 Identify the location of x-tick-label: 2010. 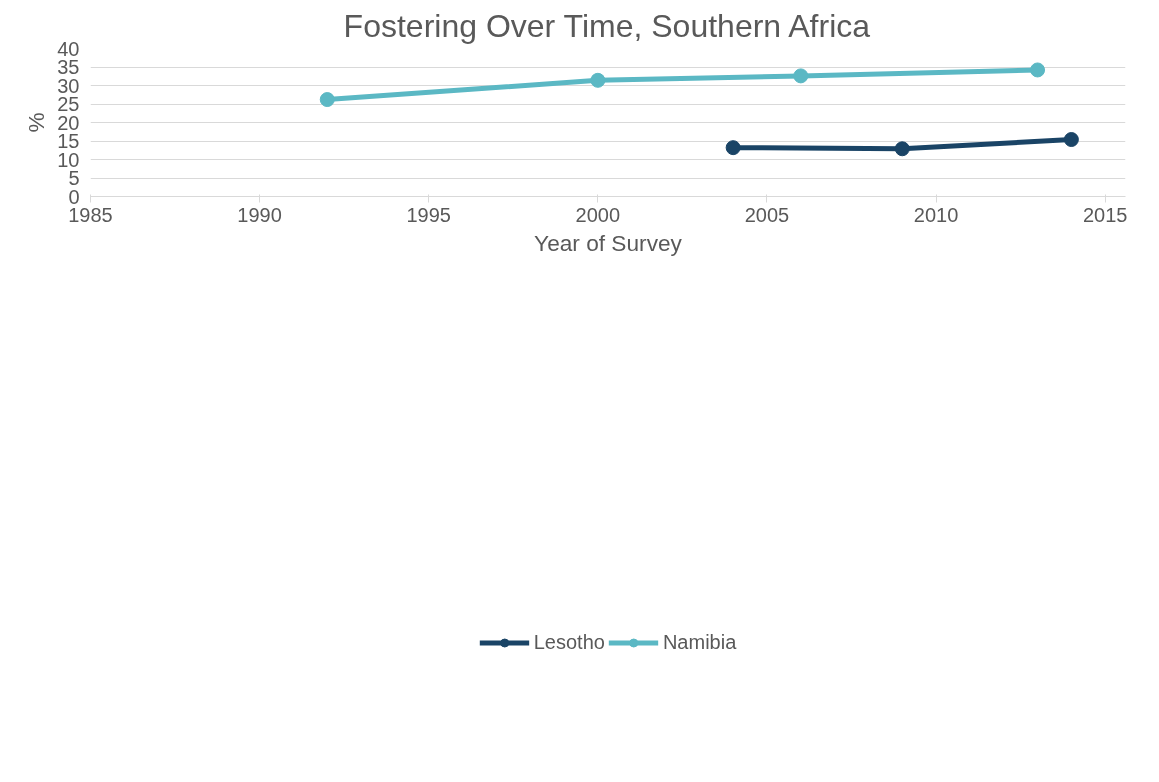
(936, 214).